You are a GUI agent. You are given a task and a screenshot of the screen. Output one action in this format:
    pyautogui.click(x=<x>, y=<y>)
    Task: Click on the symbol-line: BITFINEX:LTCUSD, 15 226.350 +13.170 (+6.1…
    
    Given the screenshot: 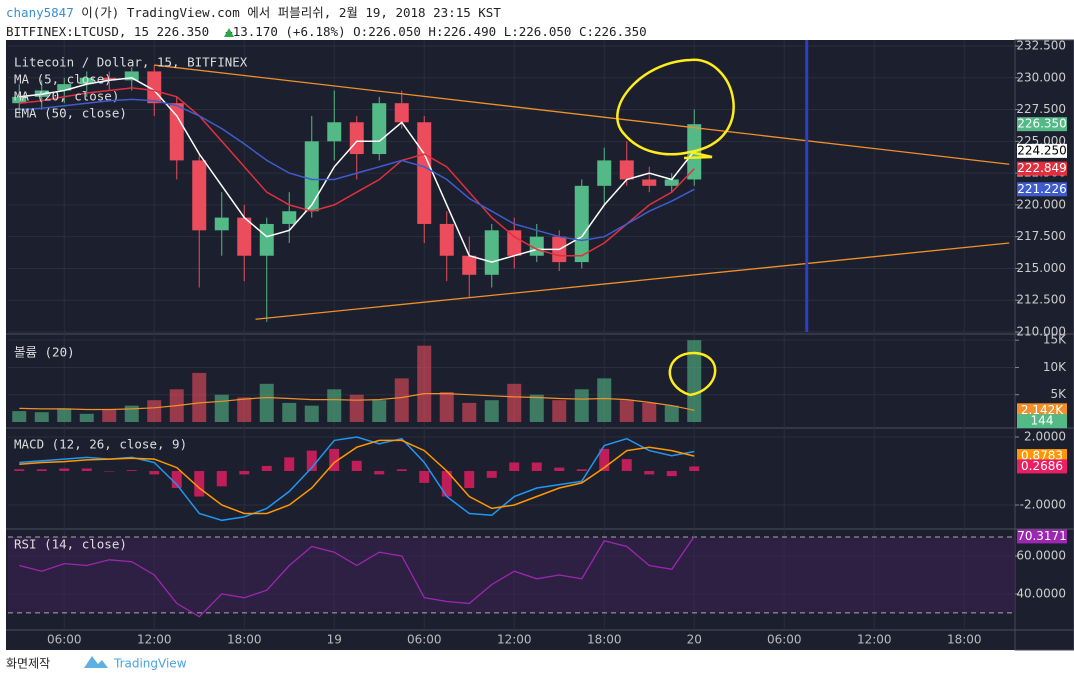 What is the action you would take?
    pyautogui.click(x=326, y=31)
    